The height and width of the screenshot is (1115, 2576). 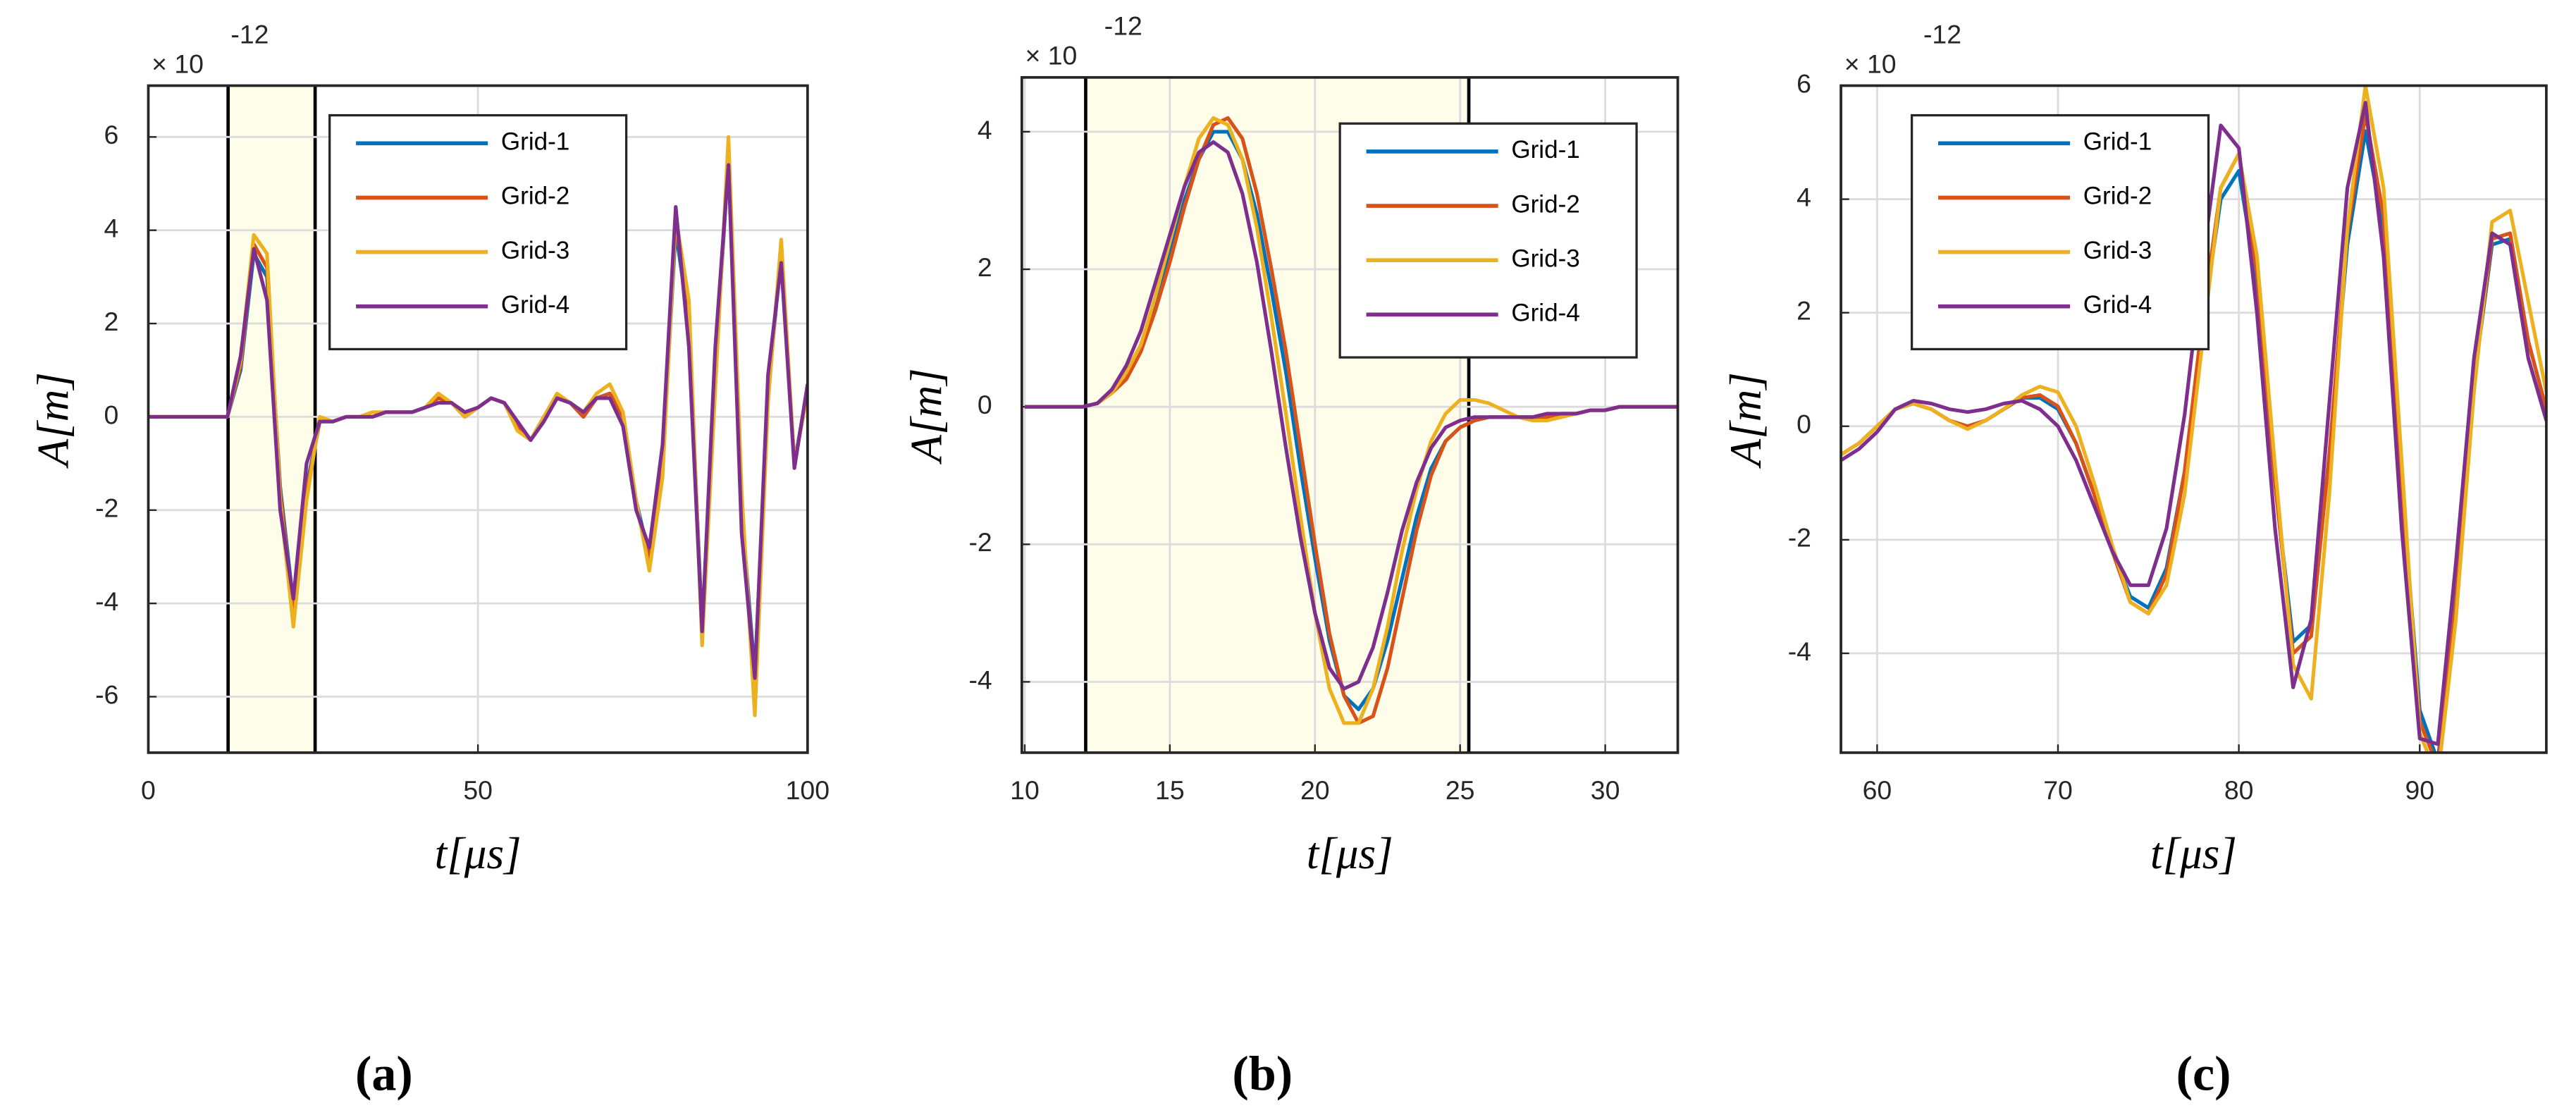 I want to click on x-tick-label: 70, so click(x=2058, y=790).